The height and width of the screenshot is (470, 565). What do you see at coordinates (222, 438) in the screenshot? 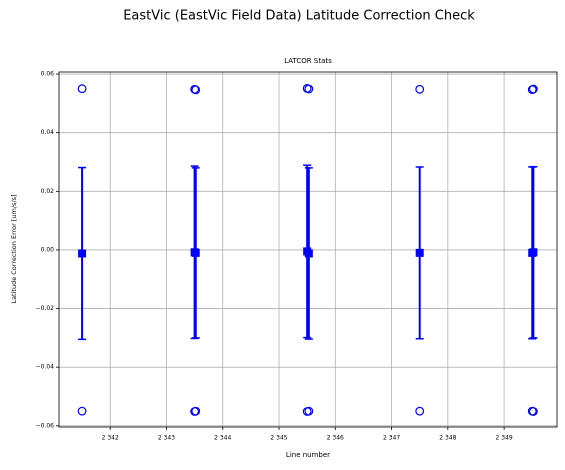
I see `x-tick-label: 2 344` at bounding box center [222, 438].